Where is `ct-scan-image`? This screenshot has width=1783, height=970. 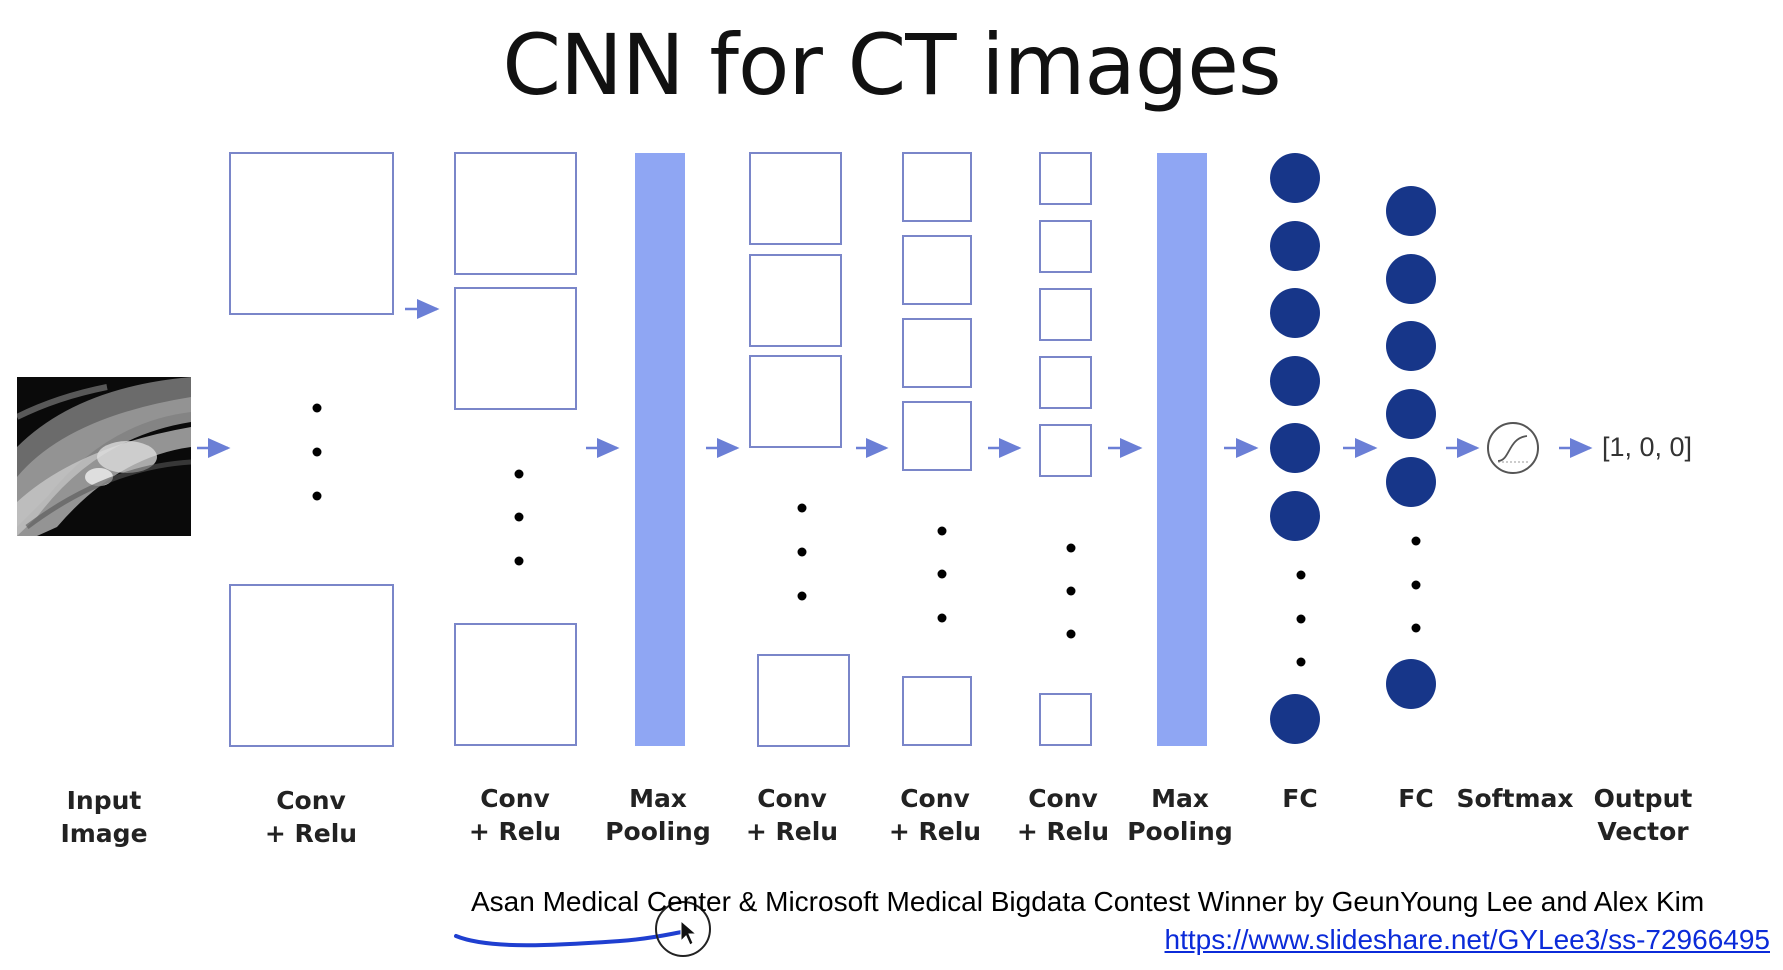
ct-scan-image is located at coordinates (103, 456).